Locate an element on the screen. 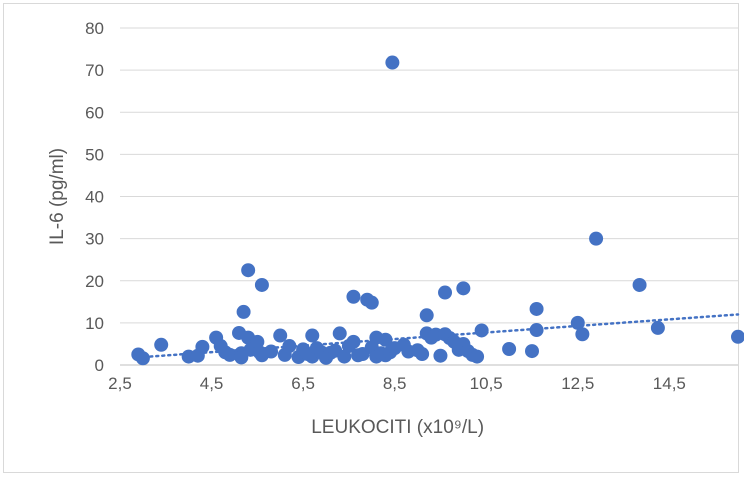 This screenshot has height=478, width=744. y-tick-label: 80 is located at coordinates (94, 28).